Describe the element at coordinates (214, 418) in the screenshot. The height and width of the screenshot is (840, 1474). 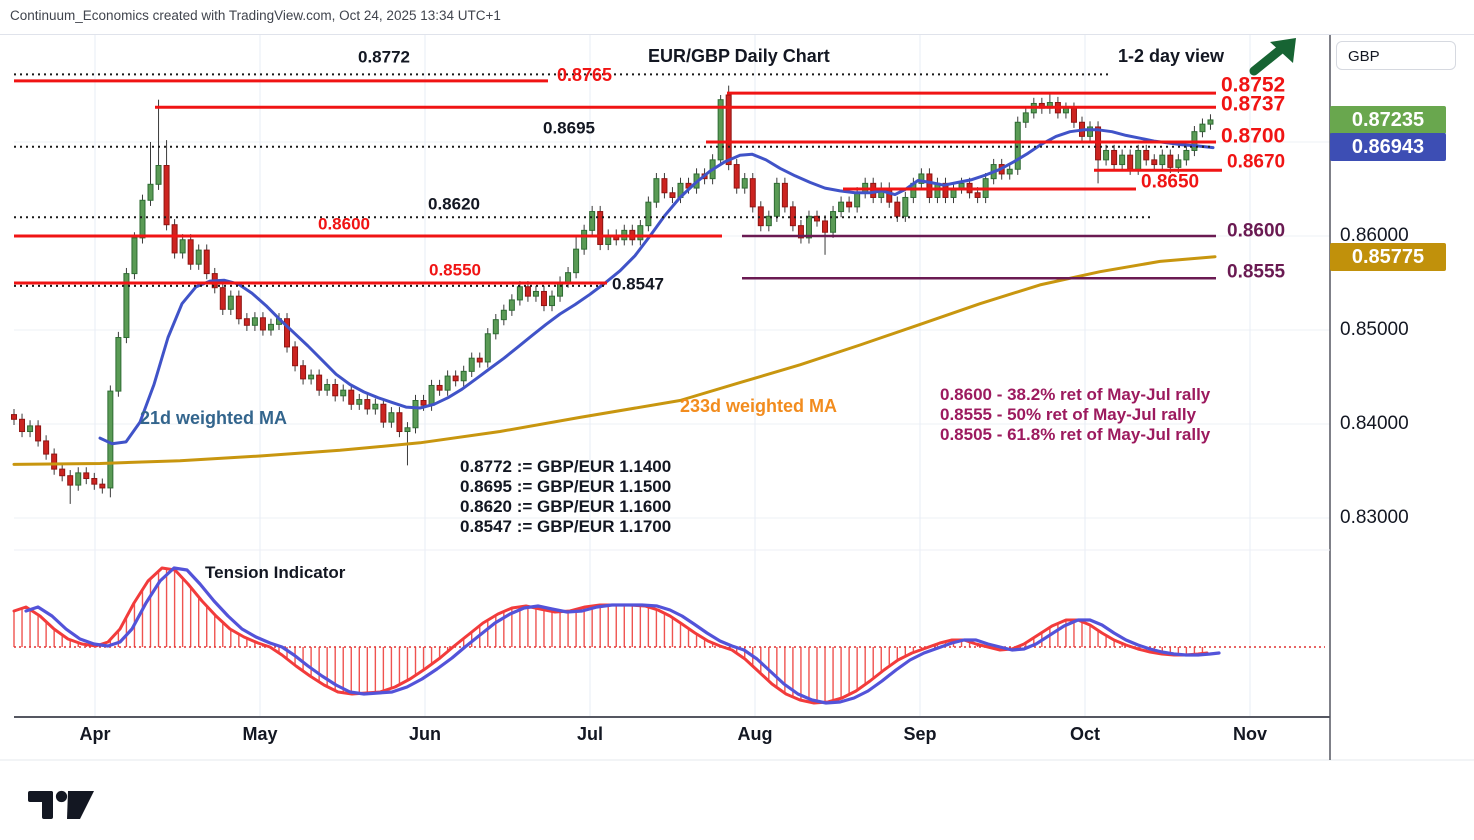
I see `ma21-label: 21d weighted MA` at that location.